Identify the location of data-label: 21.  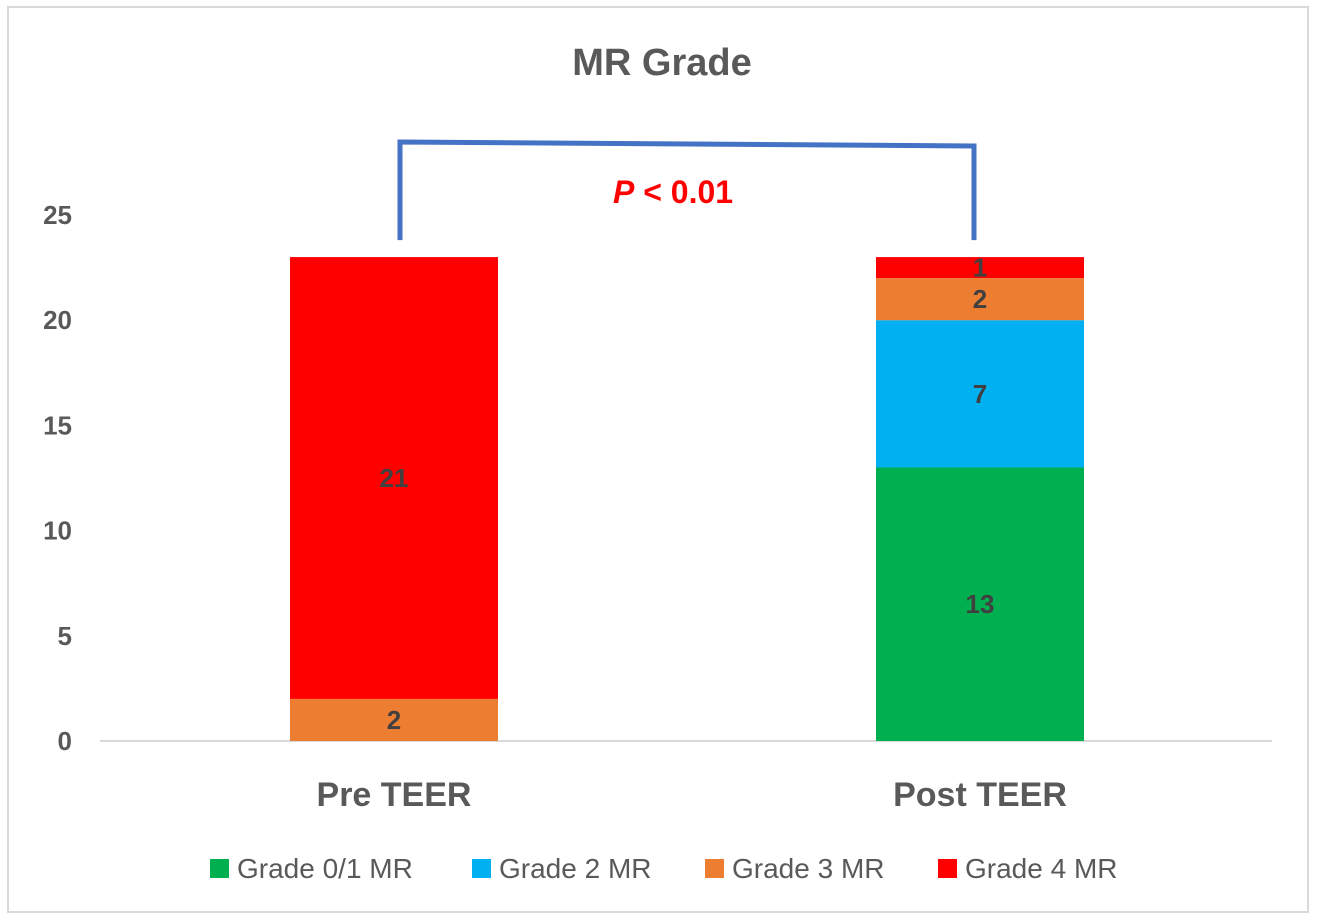
(394, 478).